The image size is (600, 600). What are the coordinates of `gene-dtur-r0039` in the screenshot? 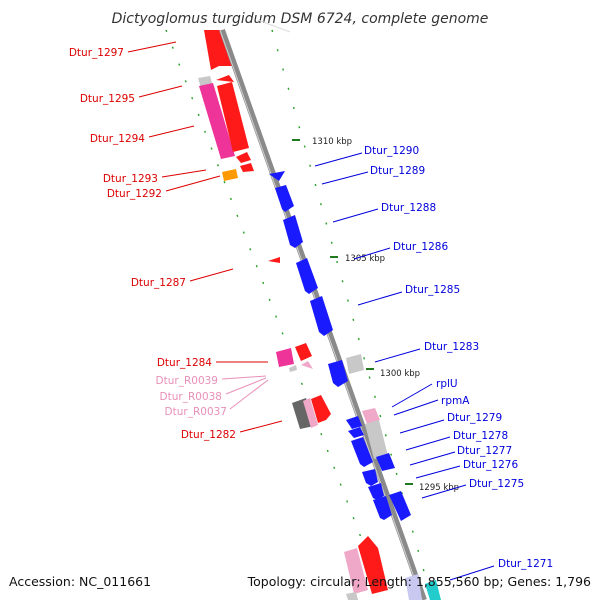 It's located at (307, 365).